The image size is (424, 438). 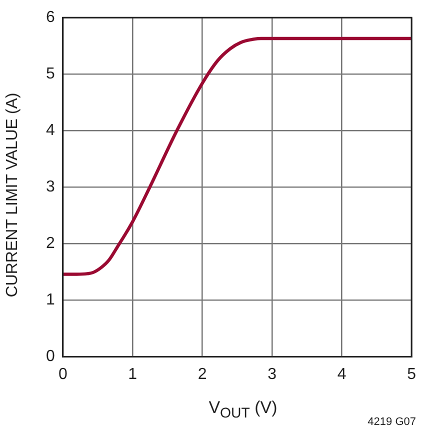 What do you see at coordinates (50, 243) in the screenshot?
I see `y-tick-label: 2` at bounding box center [50, 243].